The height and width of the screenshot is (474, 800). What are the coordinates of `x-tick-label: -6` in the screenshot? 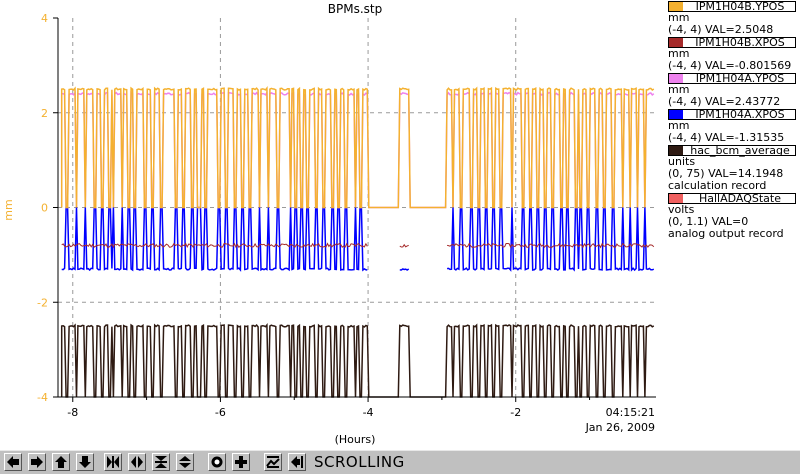 It's located at (220, 412).